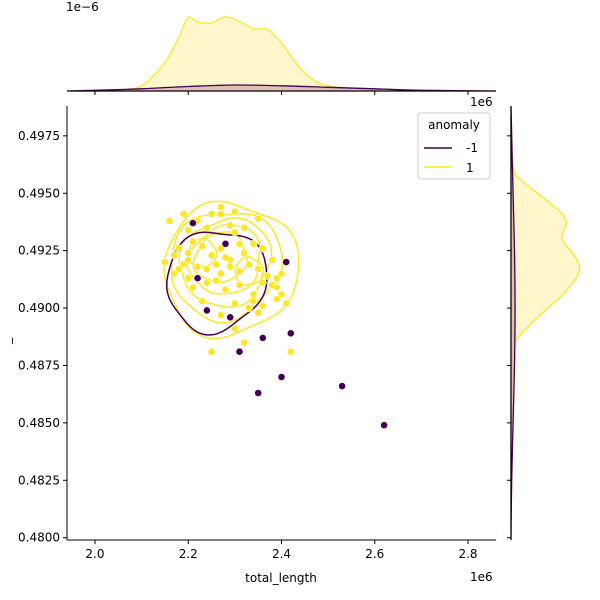 This screenshot has height=600, width=600. I want to click on y-tick-label-4: 0.4900, so click(39, 308).